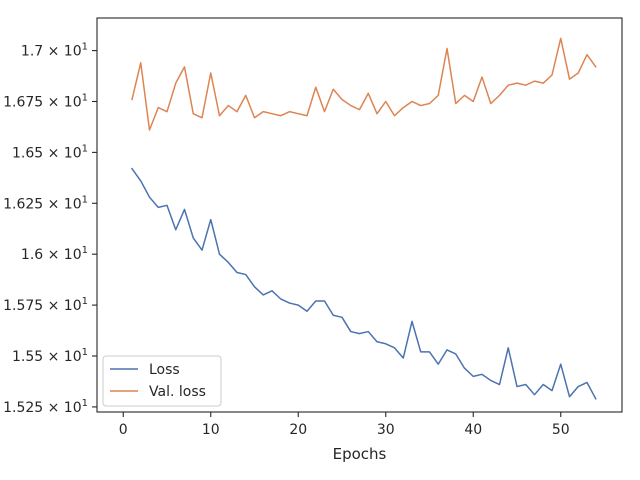 Image resolution: width=640 pixels, height=480 pixels. I want to click on x-tick-label: 10, so click(211, 430).